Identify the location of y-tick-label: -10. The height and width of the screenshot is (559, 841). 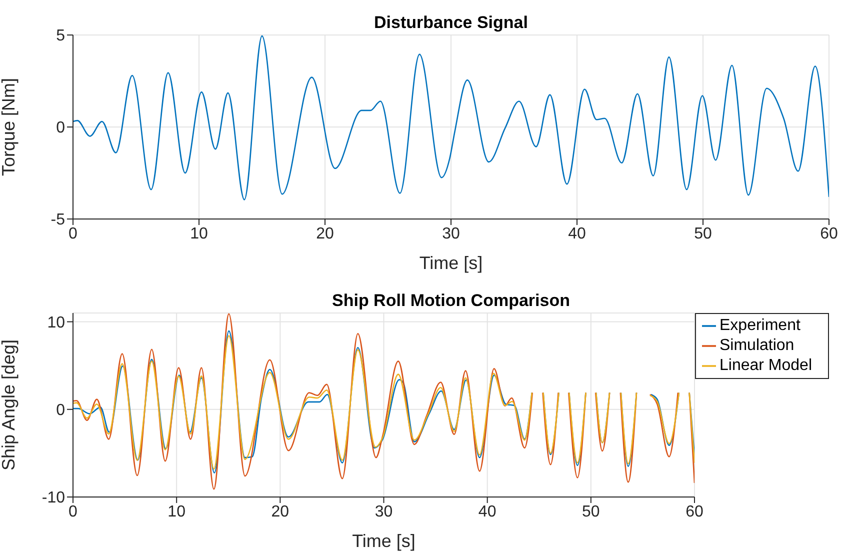
(54, 498).